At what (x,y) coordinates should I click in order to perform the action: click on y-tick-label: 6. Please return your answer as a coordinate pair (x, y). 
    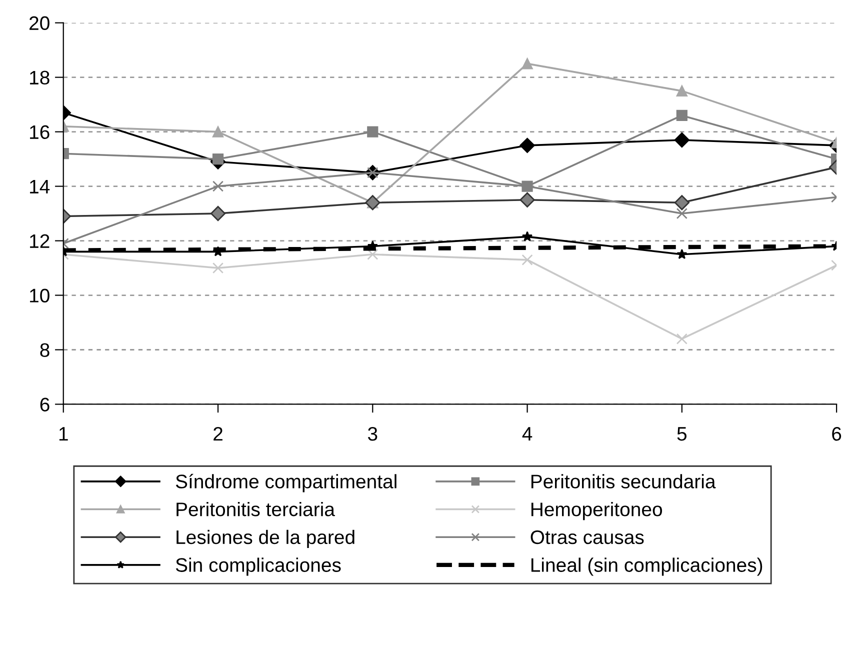
    Looking at the image, I should click on (45, 405).